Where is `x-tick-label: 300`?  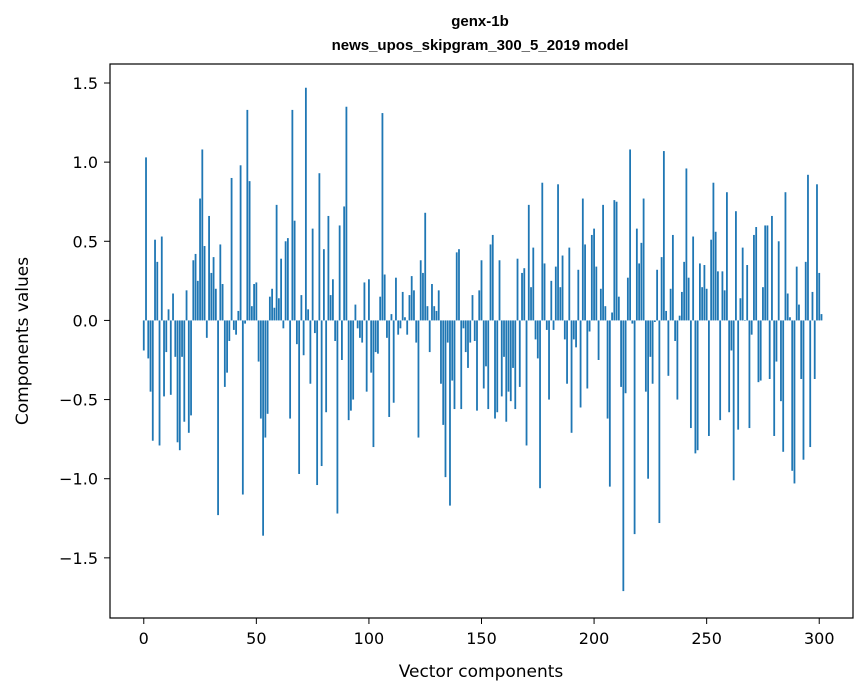 x-tick-label: 300 is located at coordinates (819, 638).